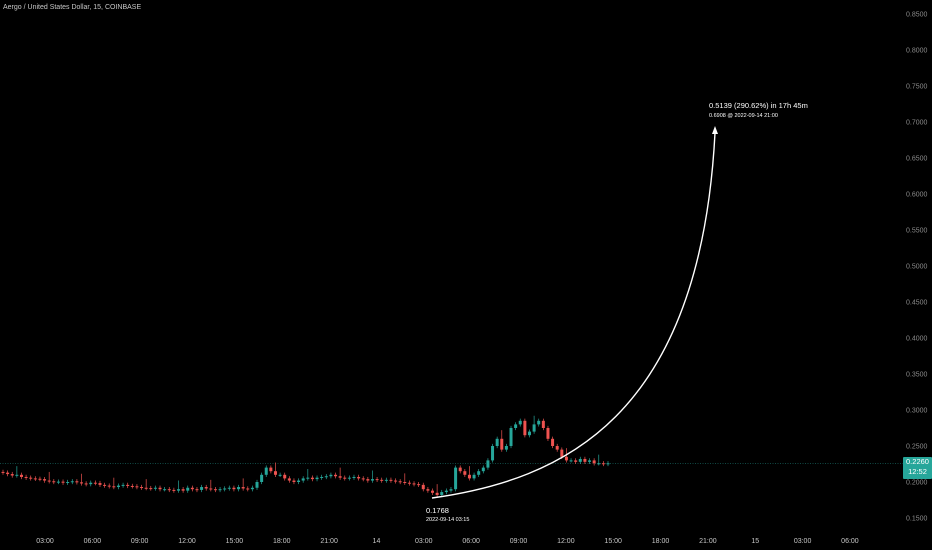  Describe the element at coordinates (917, 195) in the screenshot. I see `y-tick-label: 0.6000` at that location.